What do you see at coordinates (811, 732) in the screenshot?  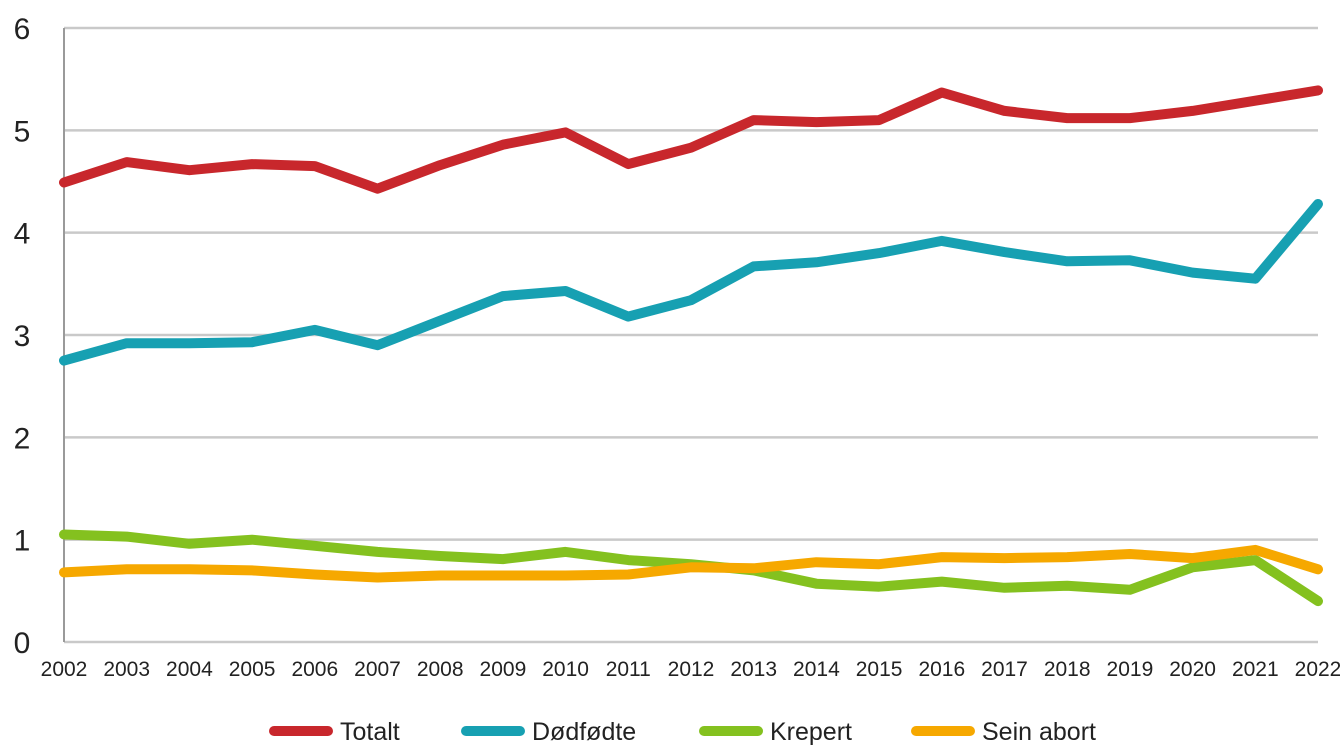 I see `legend-label: Krepert` at bounding box center [811, 732].